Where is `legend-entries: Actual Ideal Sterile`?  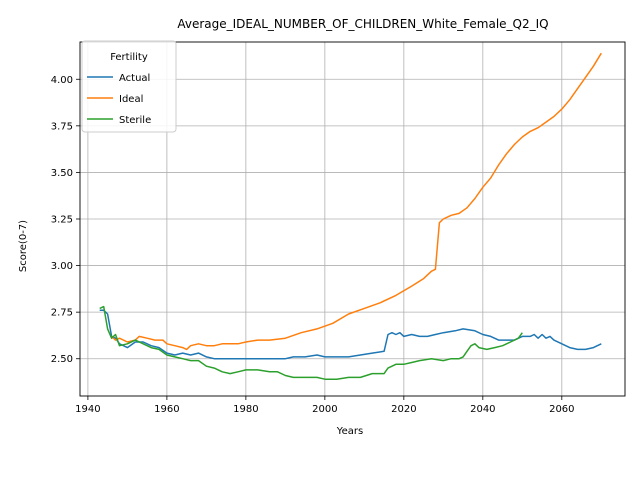
legend-entries: Actual Ideal Sterile is located at coordinates (119, 99).